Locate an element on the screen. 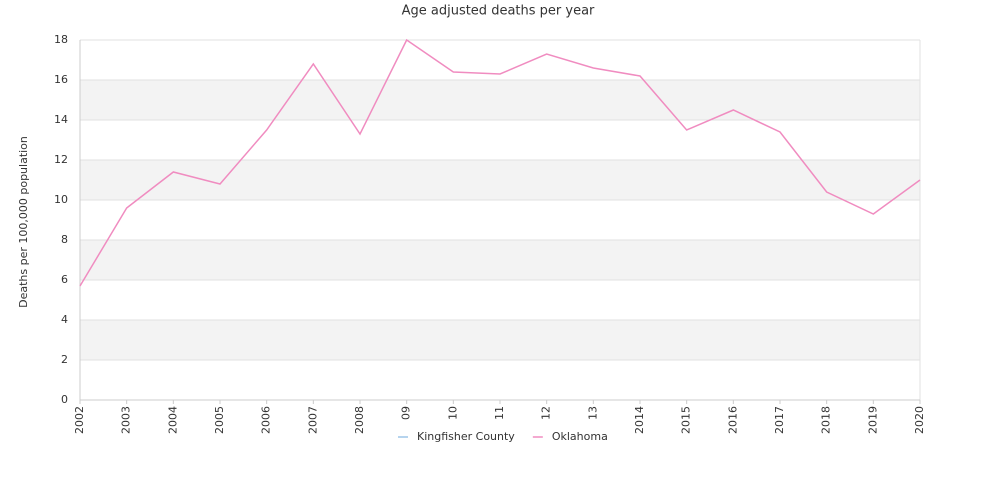 Image resolution: width=1000 pixels, height=500 pixels. x-tick-label: 2007 is located at coordinates (312, 420).